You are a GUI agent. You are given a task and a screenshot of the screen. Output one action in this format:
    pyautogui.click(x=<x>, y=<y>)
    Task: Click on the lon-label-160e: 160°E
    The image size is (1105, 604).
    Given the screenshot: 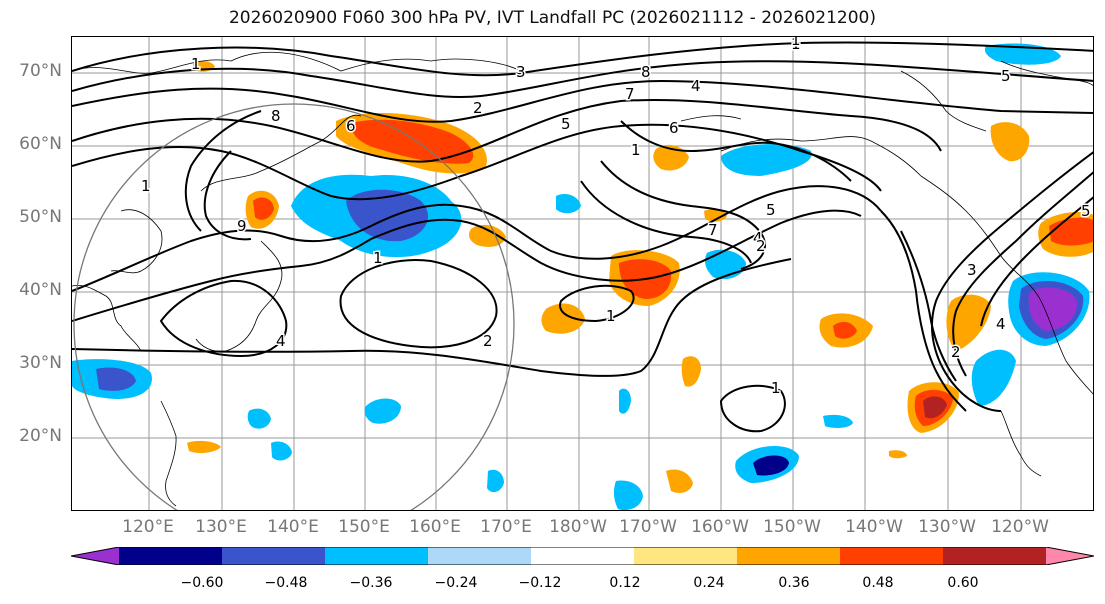 What is the action you would take?
    pyautogui.click(x=435, y=527)
    